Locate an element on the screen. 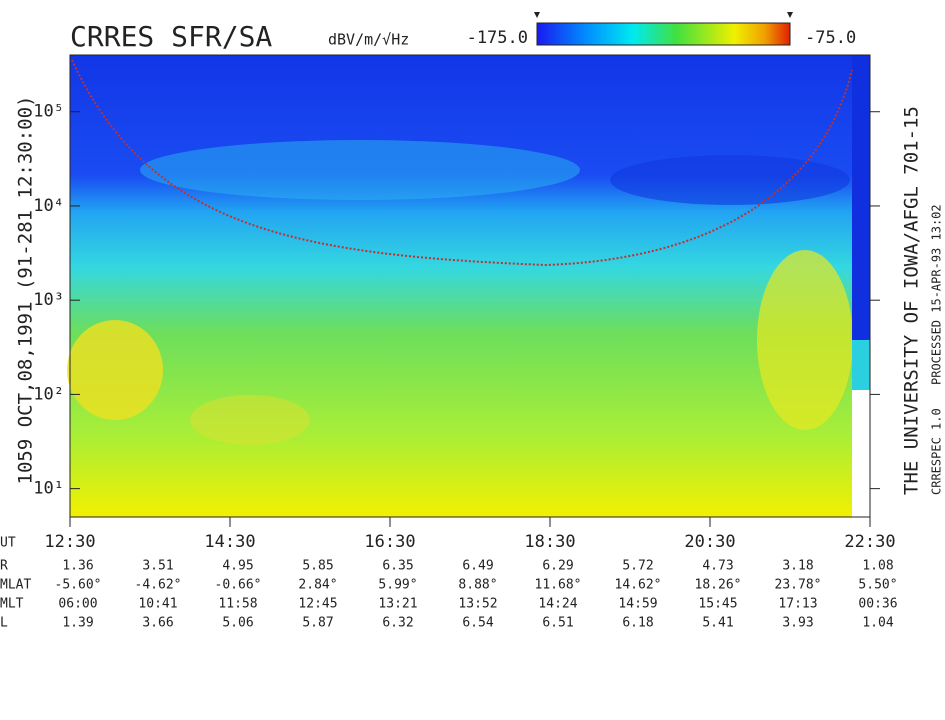  ephemeris-row-label: R is located at coordinates (4, 566).